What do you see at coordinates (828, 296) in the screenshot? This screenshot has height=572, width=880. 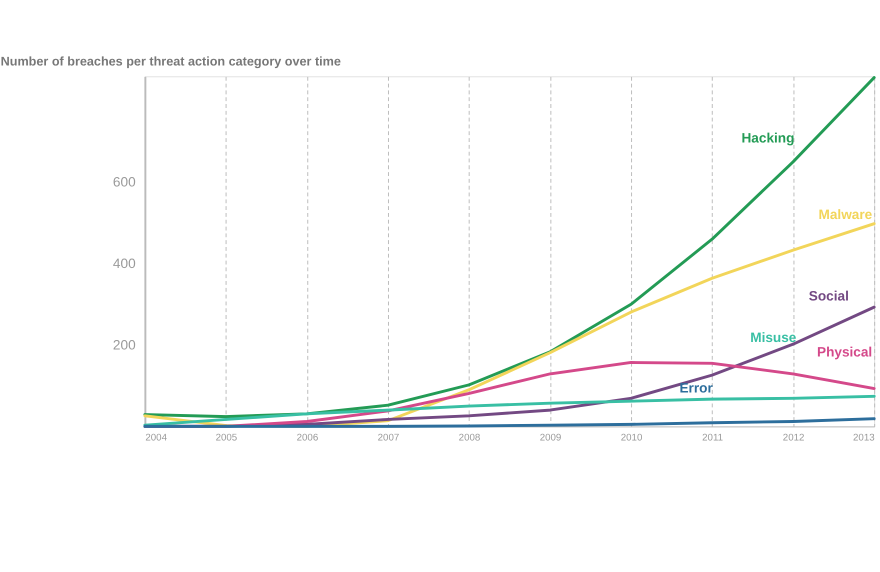 I see `series-label: Social` at bounding box center [828, 296].